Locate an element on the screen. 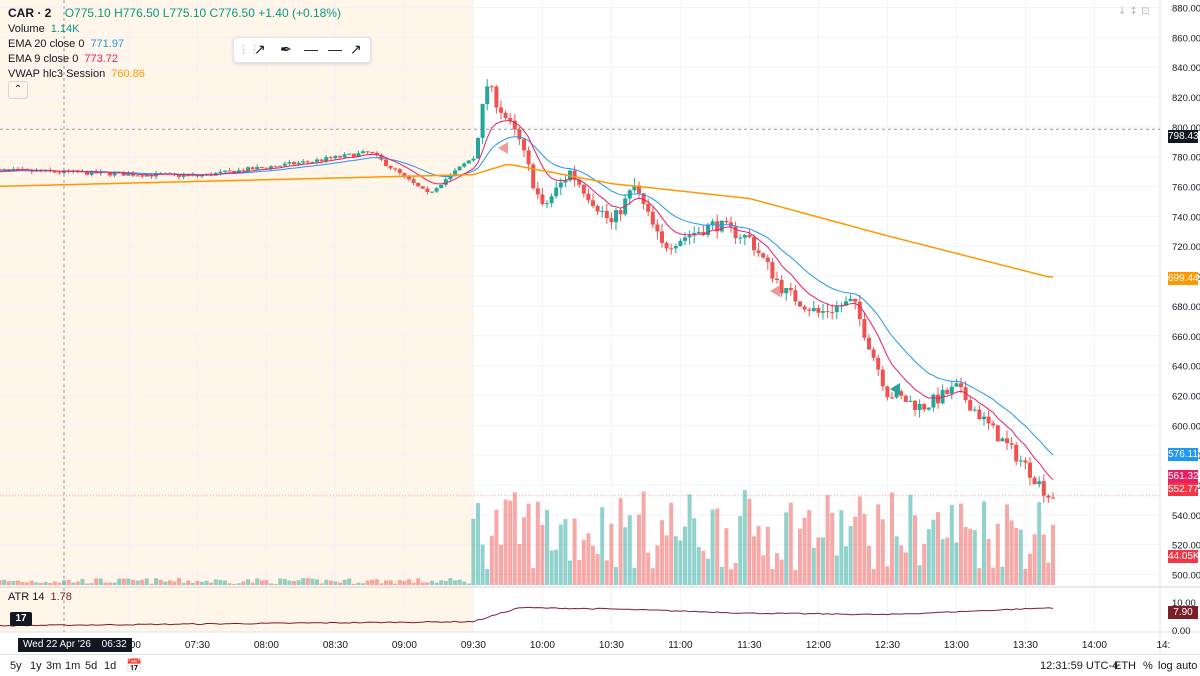  price-tick-label: 620.00 is located at coordinates (1186, 396).